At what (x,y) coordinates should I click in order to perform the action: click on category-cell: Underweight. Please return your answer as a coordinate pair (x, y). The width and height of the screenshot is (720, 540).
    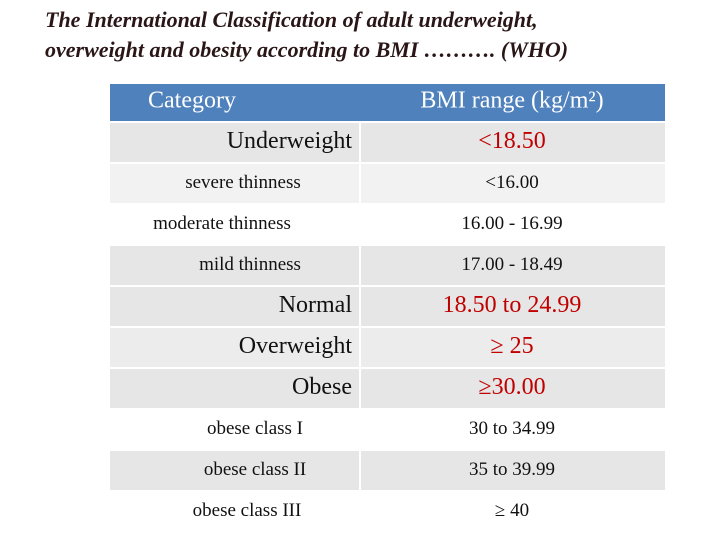
    Looking at the image, I should click on (290, 141).